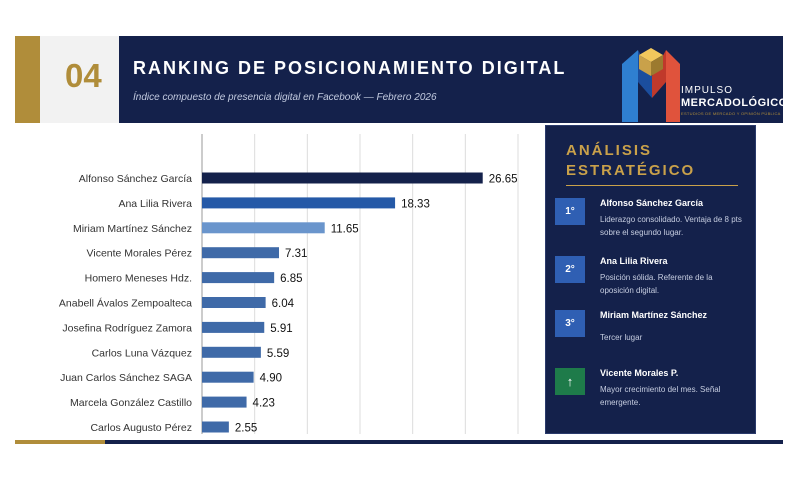 The height and width of the screenshot is (480, 800). Describe the element at coordinates (131, 403) in the screenshot. I see `category-label: Marcela González Castillo` at that location.